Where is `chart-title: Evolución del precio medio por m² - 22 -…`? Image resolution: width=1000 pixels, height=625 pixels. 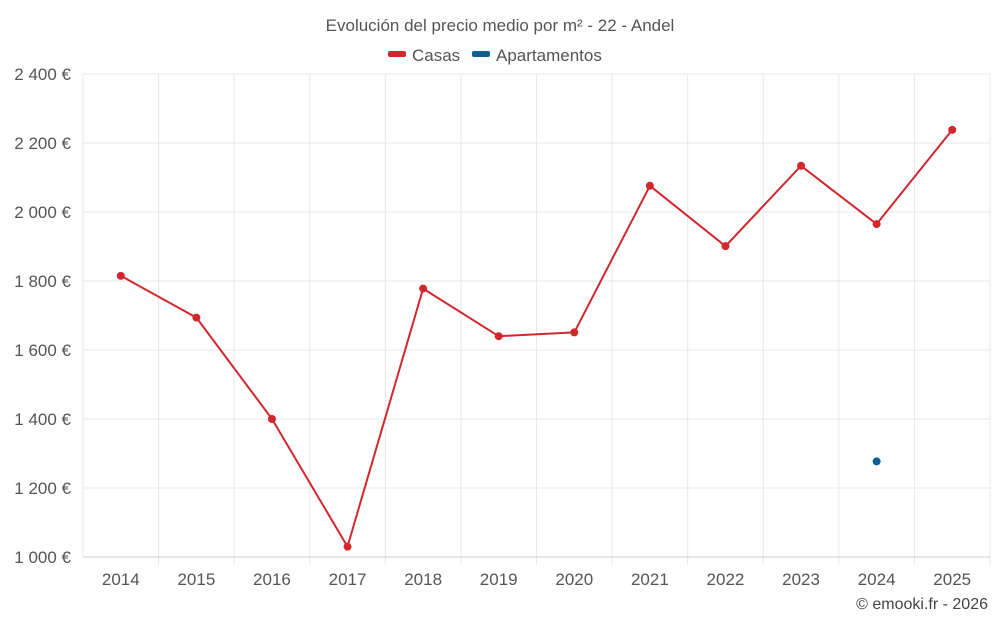
chart-title: Evolución del precio medio por m² - 22 -… is located at coordinates (500, 25).